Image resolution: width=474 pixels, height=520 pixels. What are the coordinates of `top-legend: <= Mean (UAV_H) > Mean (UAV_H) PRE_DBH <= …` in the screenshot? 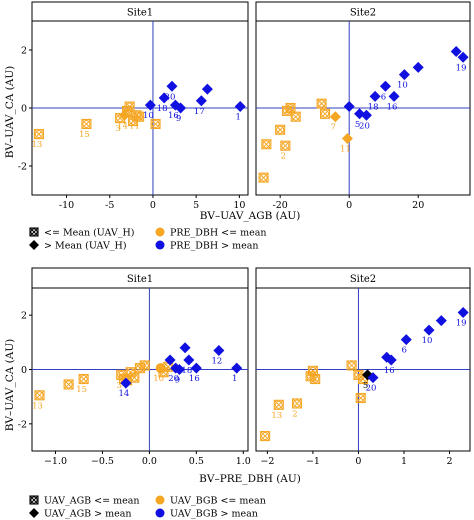 It's located at (147, 239).